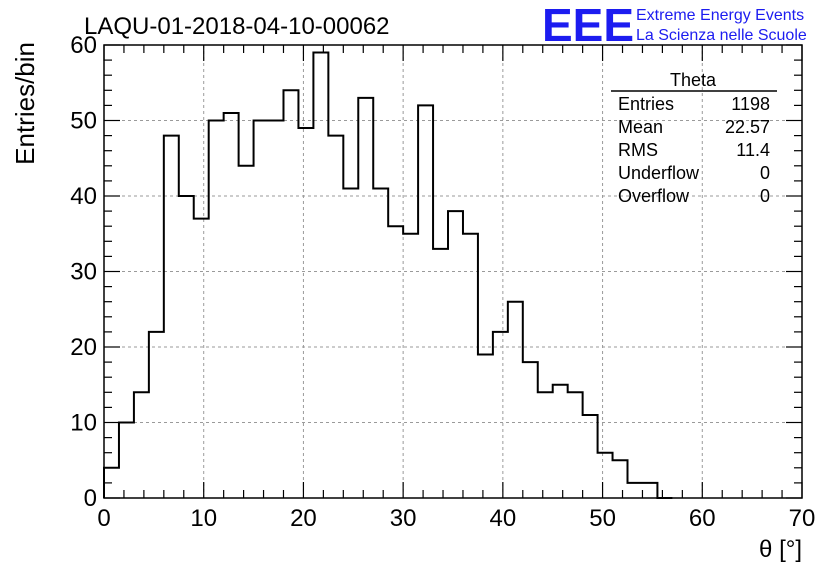 The width and height of the screenshot is (836, 572). I want to click on eee-logo-line2: La Scienza nelle Scuole, so click(721, 35).